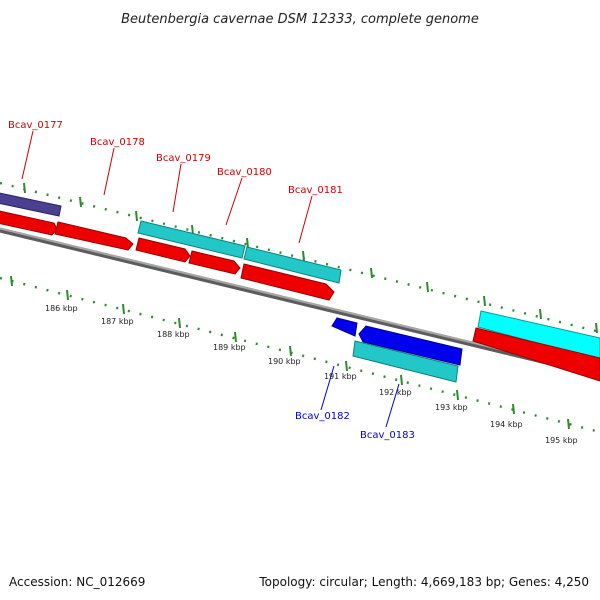 Image resolution: width=600 pixels, height=600 pixels. Describe the element at coordinates (387, 435) in the screenshot. I see `gene-label-0183: Bcav_0183` at that location.